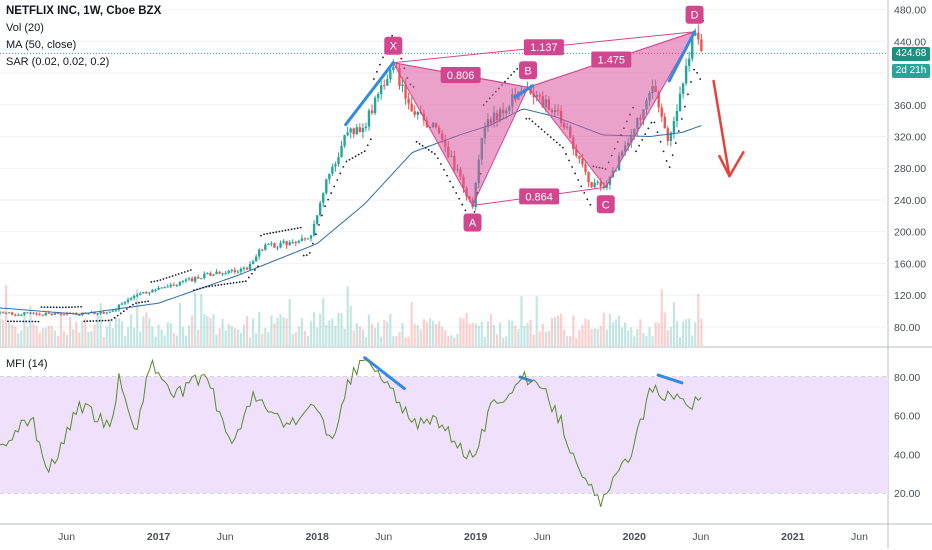 This screenshot has width=932, height=550. Describe the element at coordinates (27, 364) in the screenshot. I see `legend-mfi: MFI (14)` at that location.